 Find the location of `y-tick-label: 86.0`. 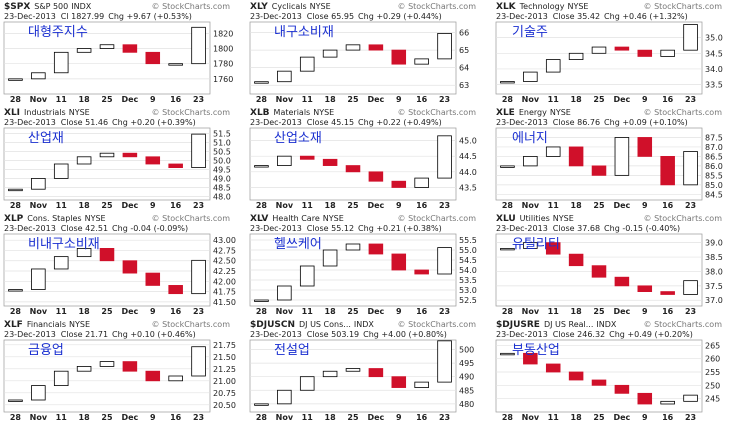

y-tick-label: 86.0 is located at coordinates (714, 166).